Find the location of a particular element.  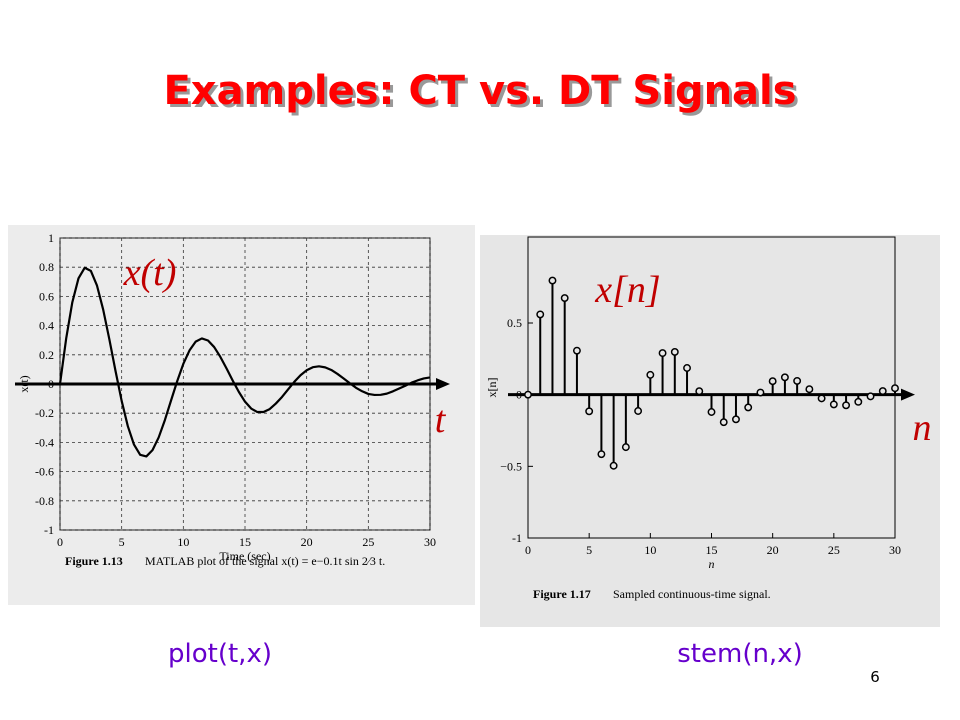

caption: plot(t,x) is located at coordinates (220, 654).